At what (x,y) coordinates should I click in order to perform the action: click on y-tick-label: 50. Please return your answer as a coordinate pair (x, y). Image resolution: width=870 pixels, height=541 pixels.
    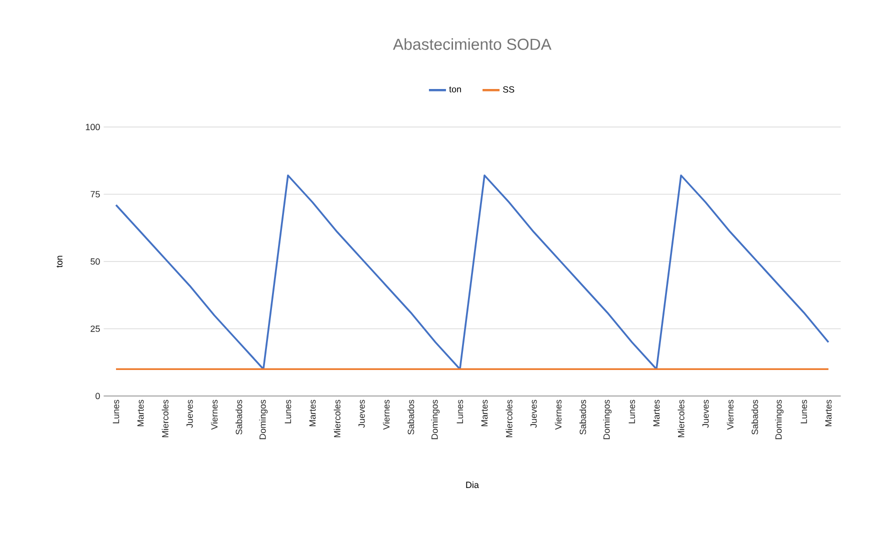
    Looking at the image, I should click on (95, 261).